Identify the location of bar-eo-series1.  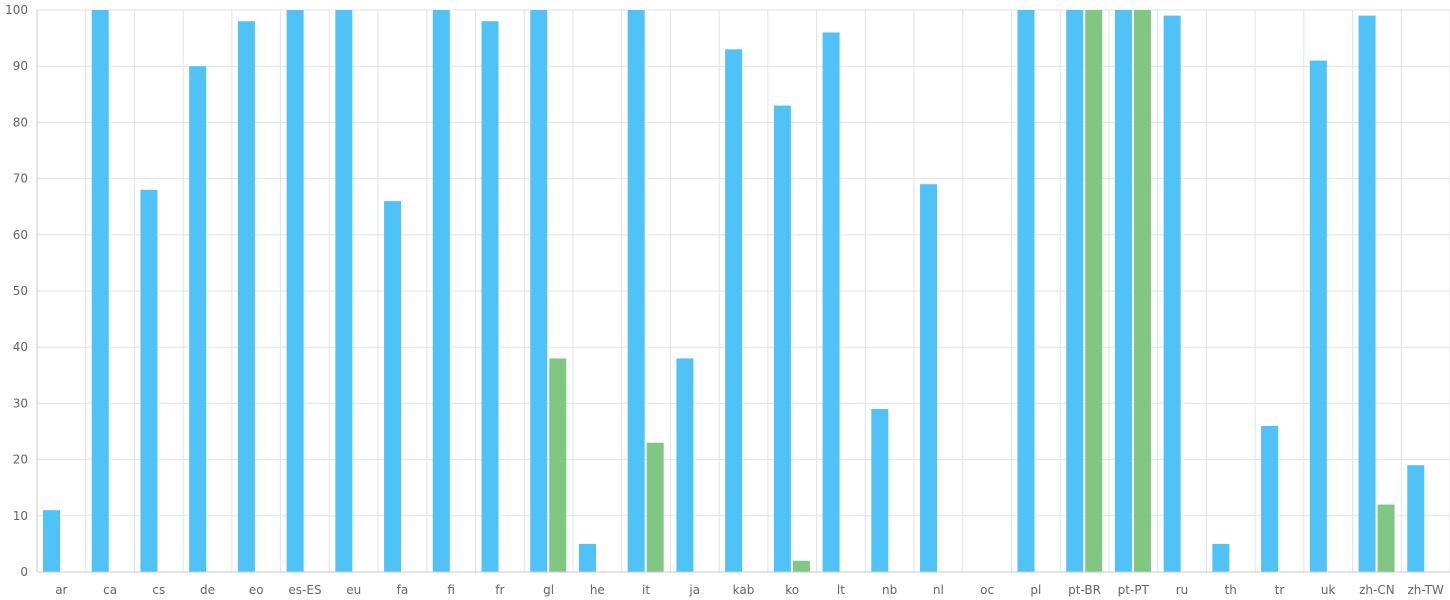
(246, 297).